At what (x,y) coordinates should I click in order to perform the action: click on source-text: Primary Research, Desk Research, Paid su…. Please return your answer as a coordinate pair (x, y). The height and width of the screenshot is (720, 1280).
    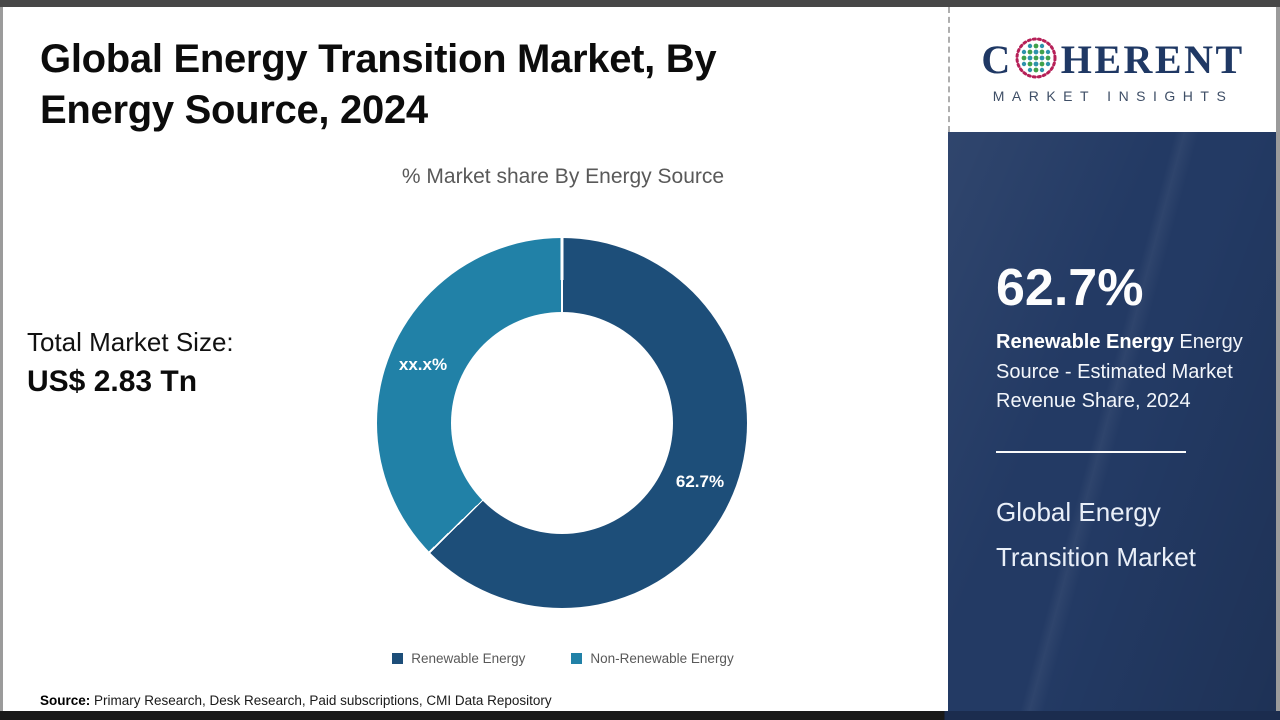
    Looking at the image, I should click on (321, 700).